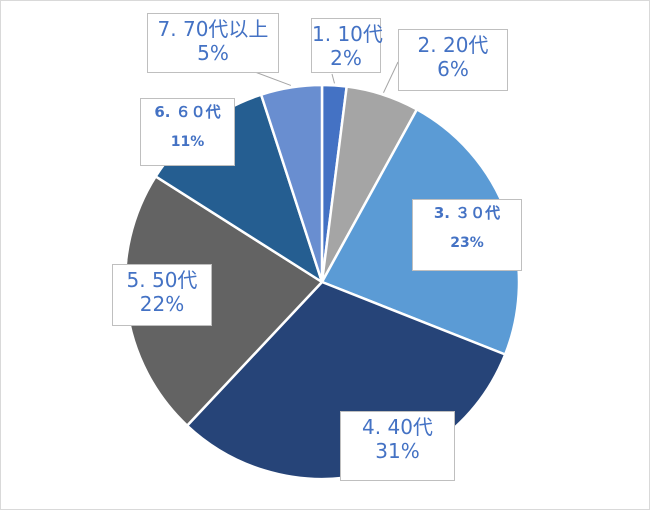 The width and height of the screenshot is (650, 510). Describe the element at coordinates (391, 77) in the screenshot. I see `leader-line-20s` at that location.